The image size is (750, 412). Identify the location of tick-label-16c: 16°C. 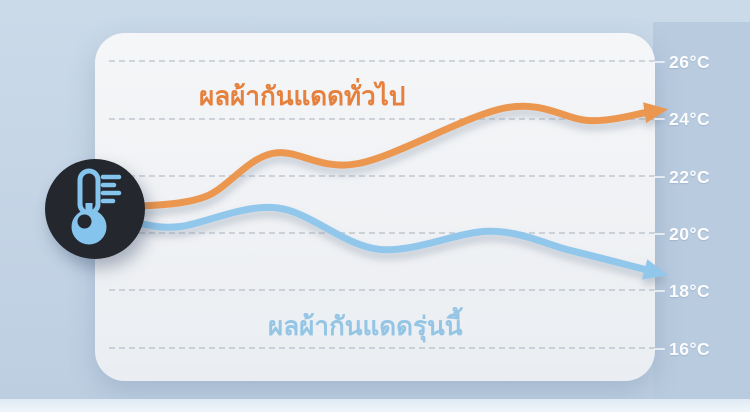
(690, 348).